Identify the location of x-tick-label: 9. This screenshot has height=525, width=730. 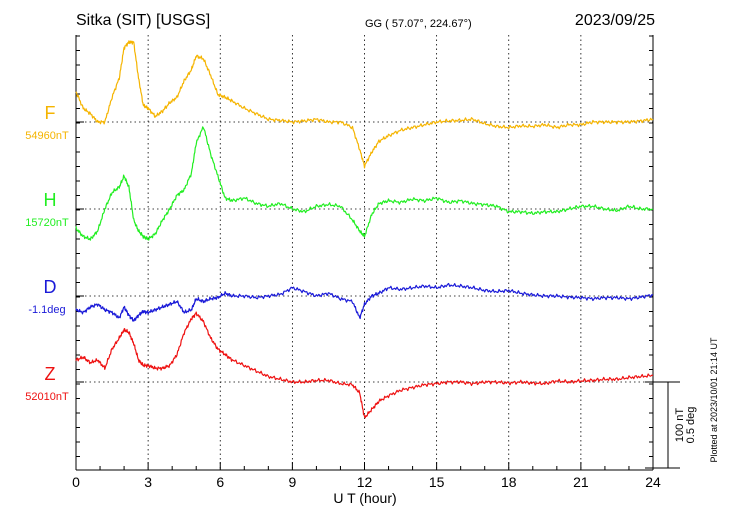
(292, 482).